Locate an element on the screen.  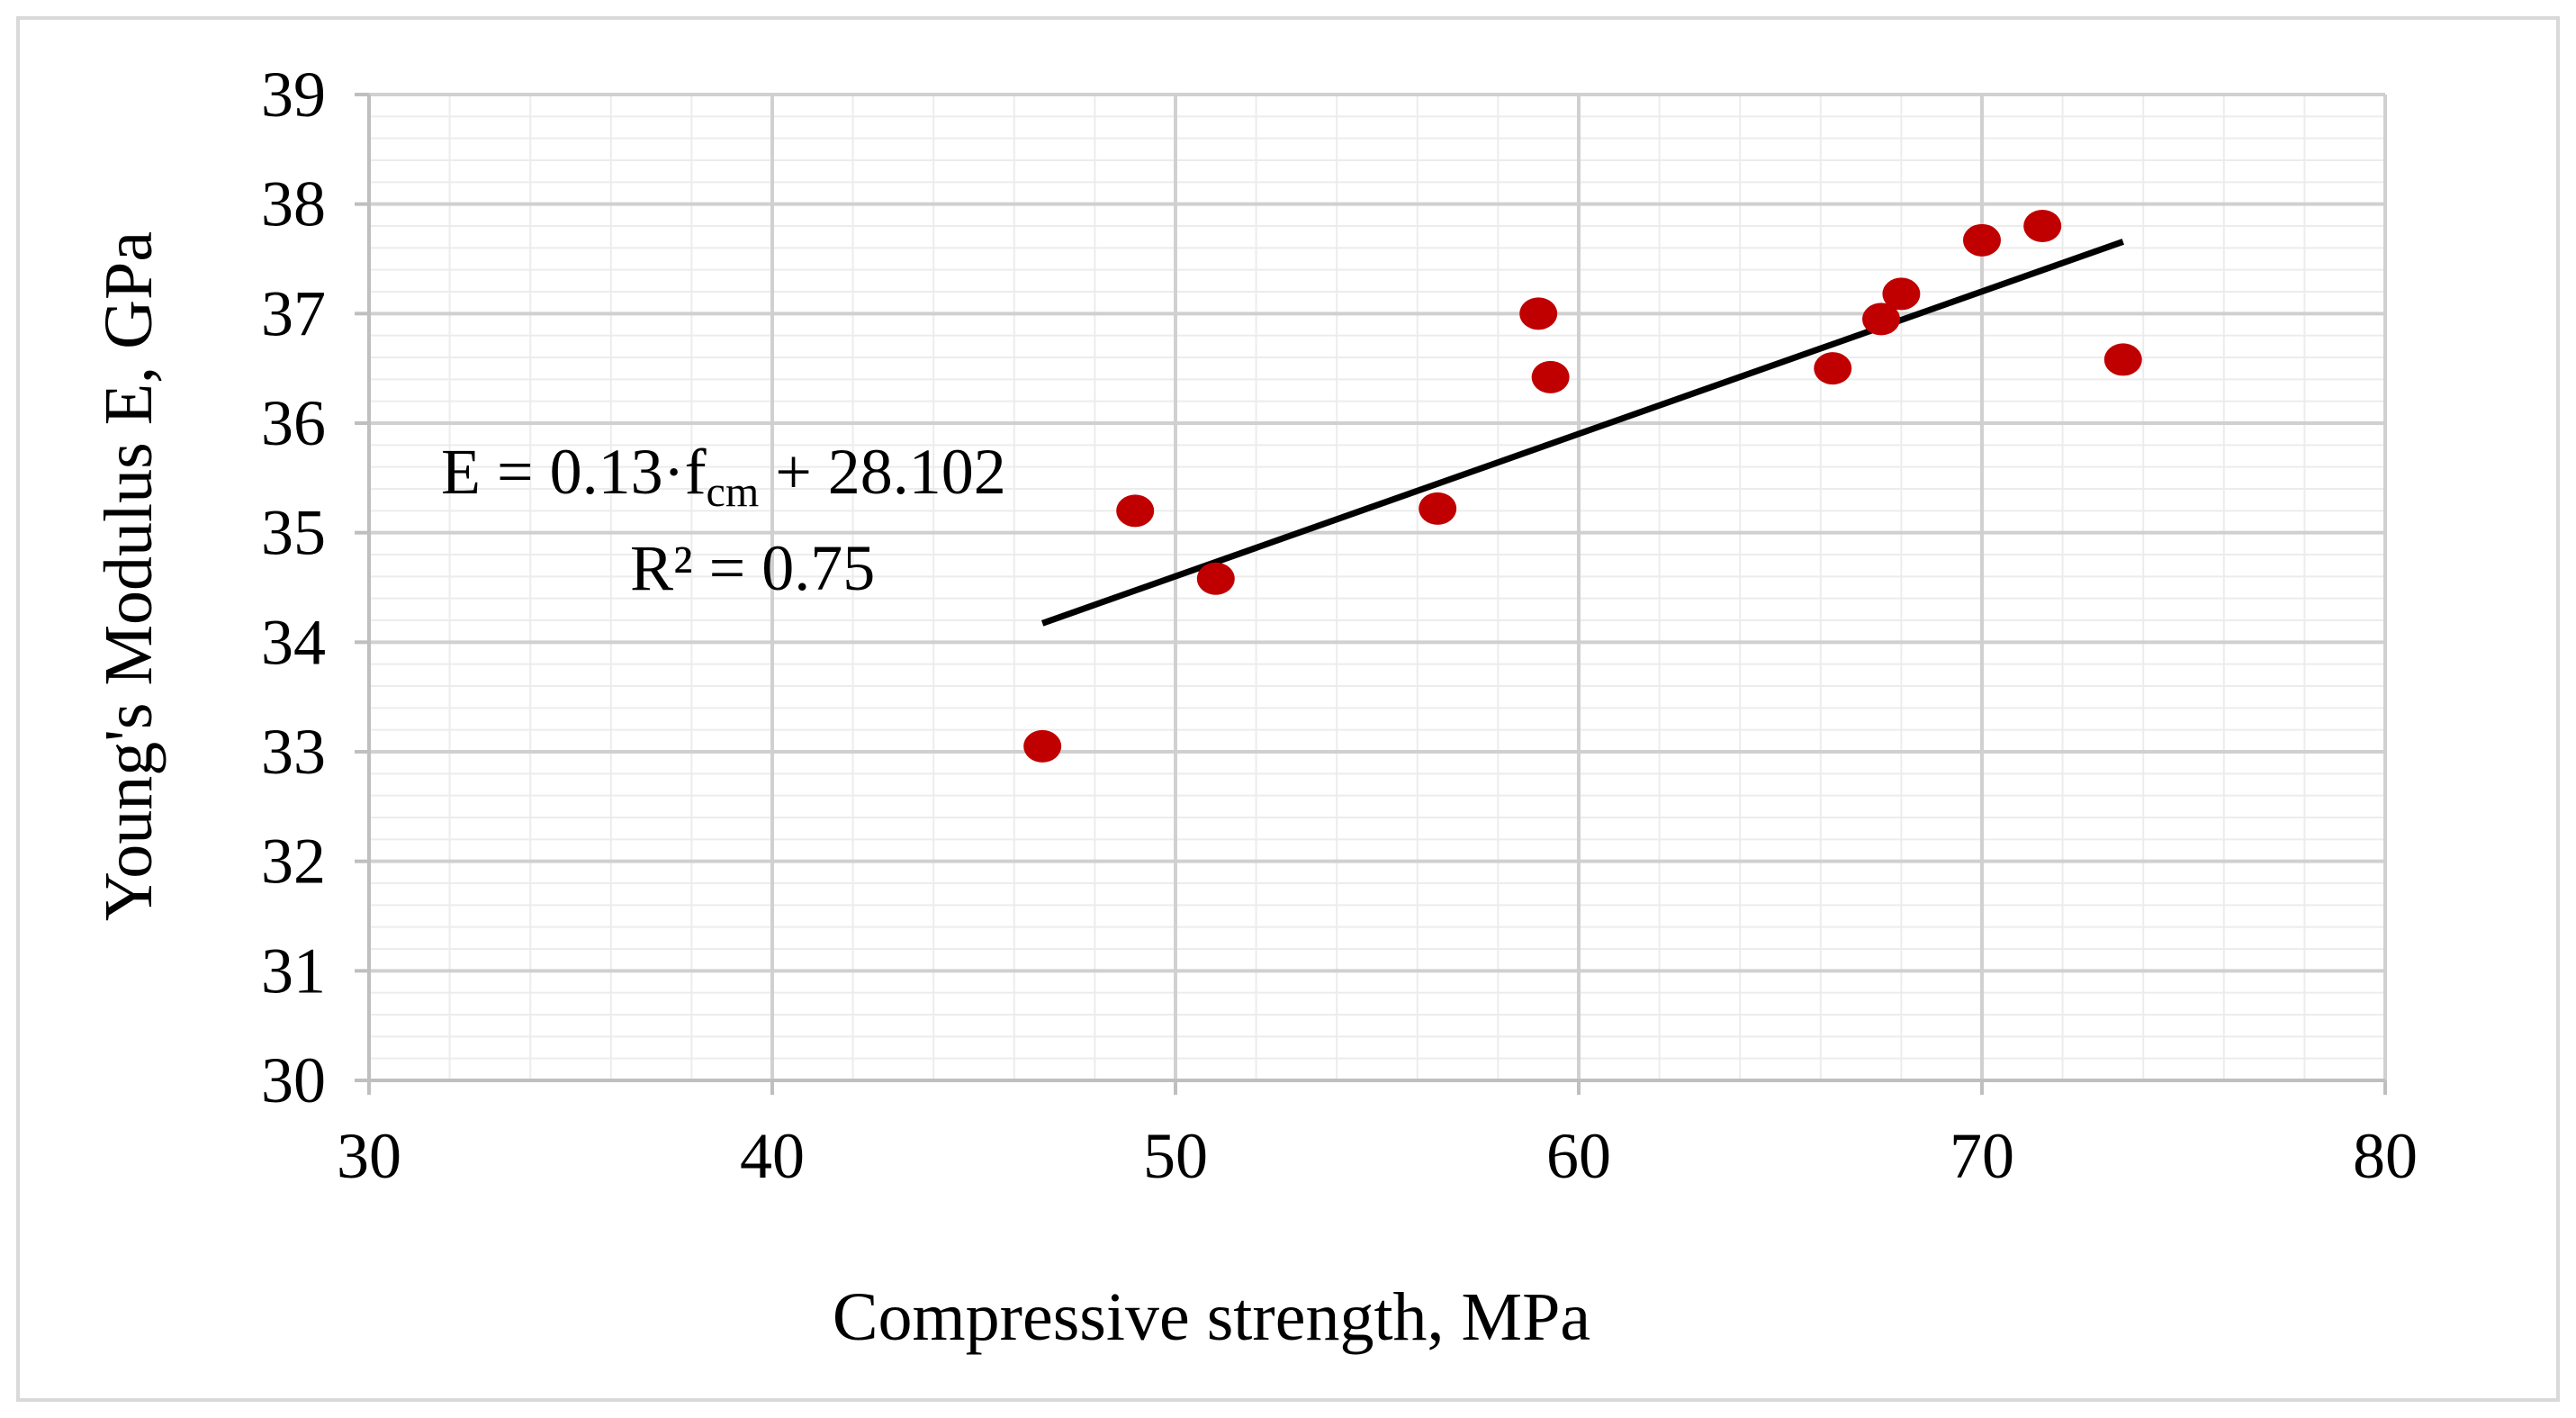
trendline-r2: R² = 0.75 is located at coordinates (752, 568).